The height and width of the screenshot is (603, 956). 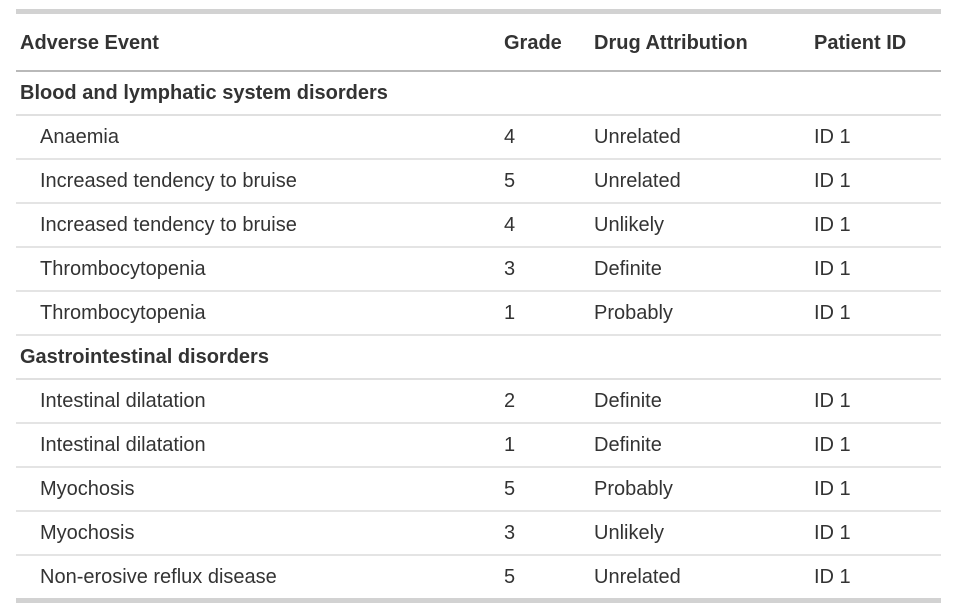 I want to click on group-header-label: Gastrointestinal disorders, so click(x=478, y=357).